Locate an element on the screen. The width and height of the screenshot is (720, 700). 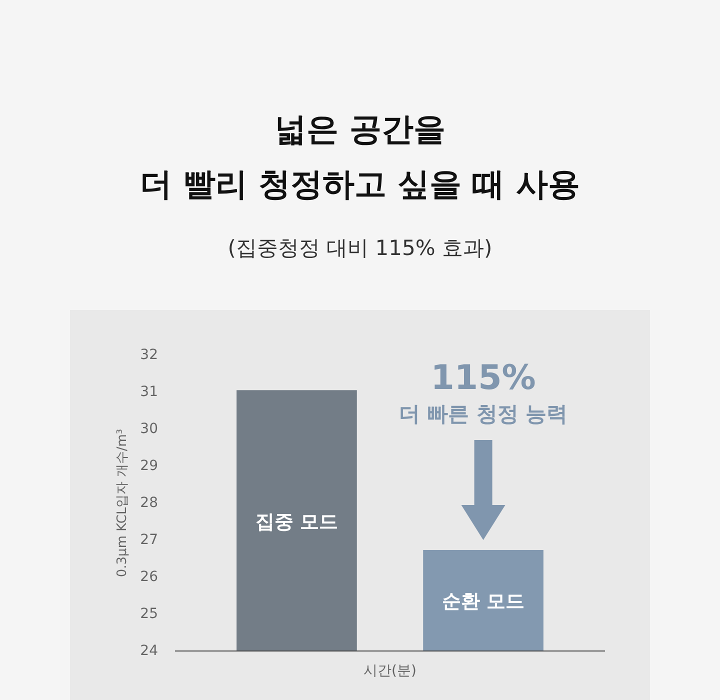
y-tick-label: 26 is located at coordinates (149, 576).